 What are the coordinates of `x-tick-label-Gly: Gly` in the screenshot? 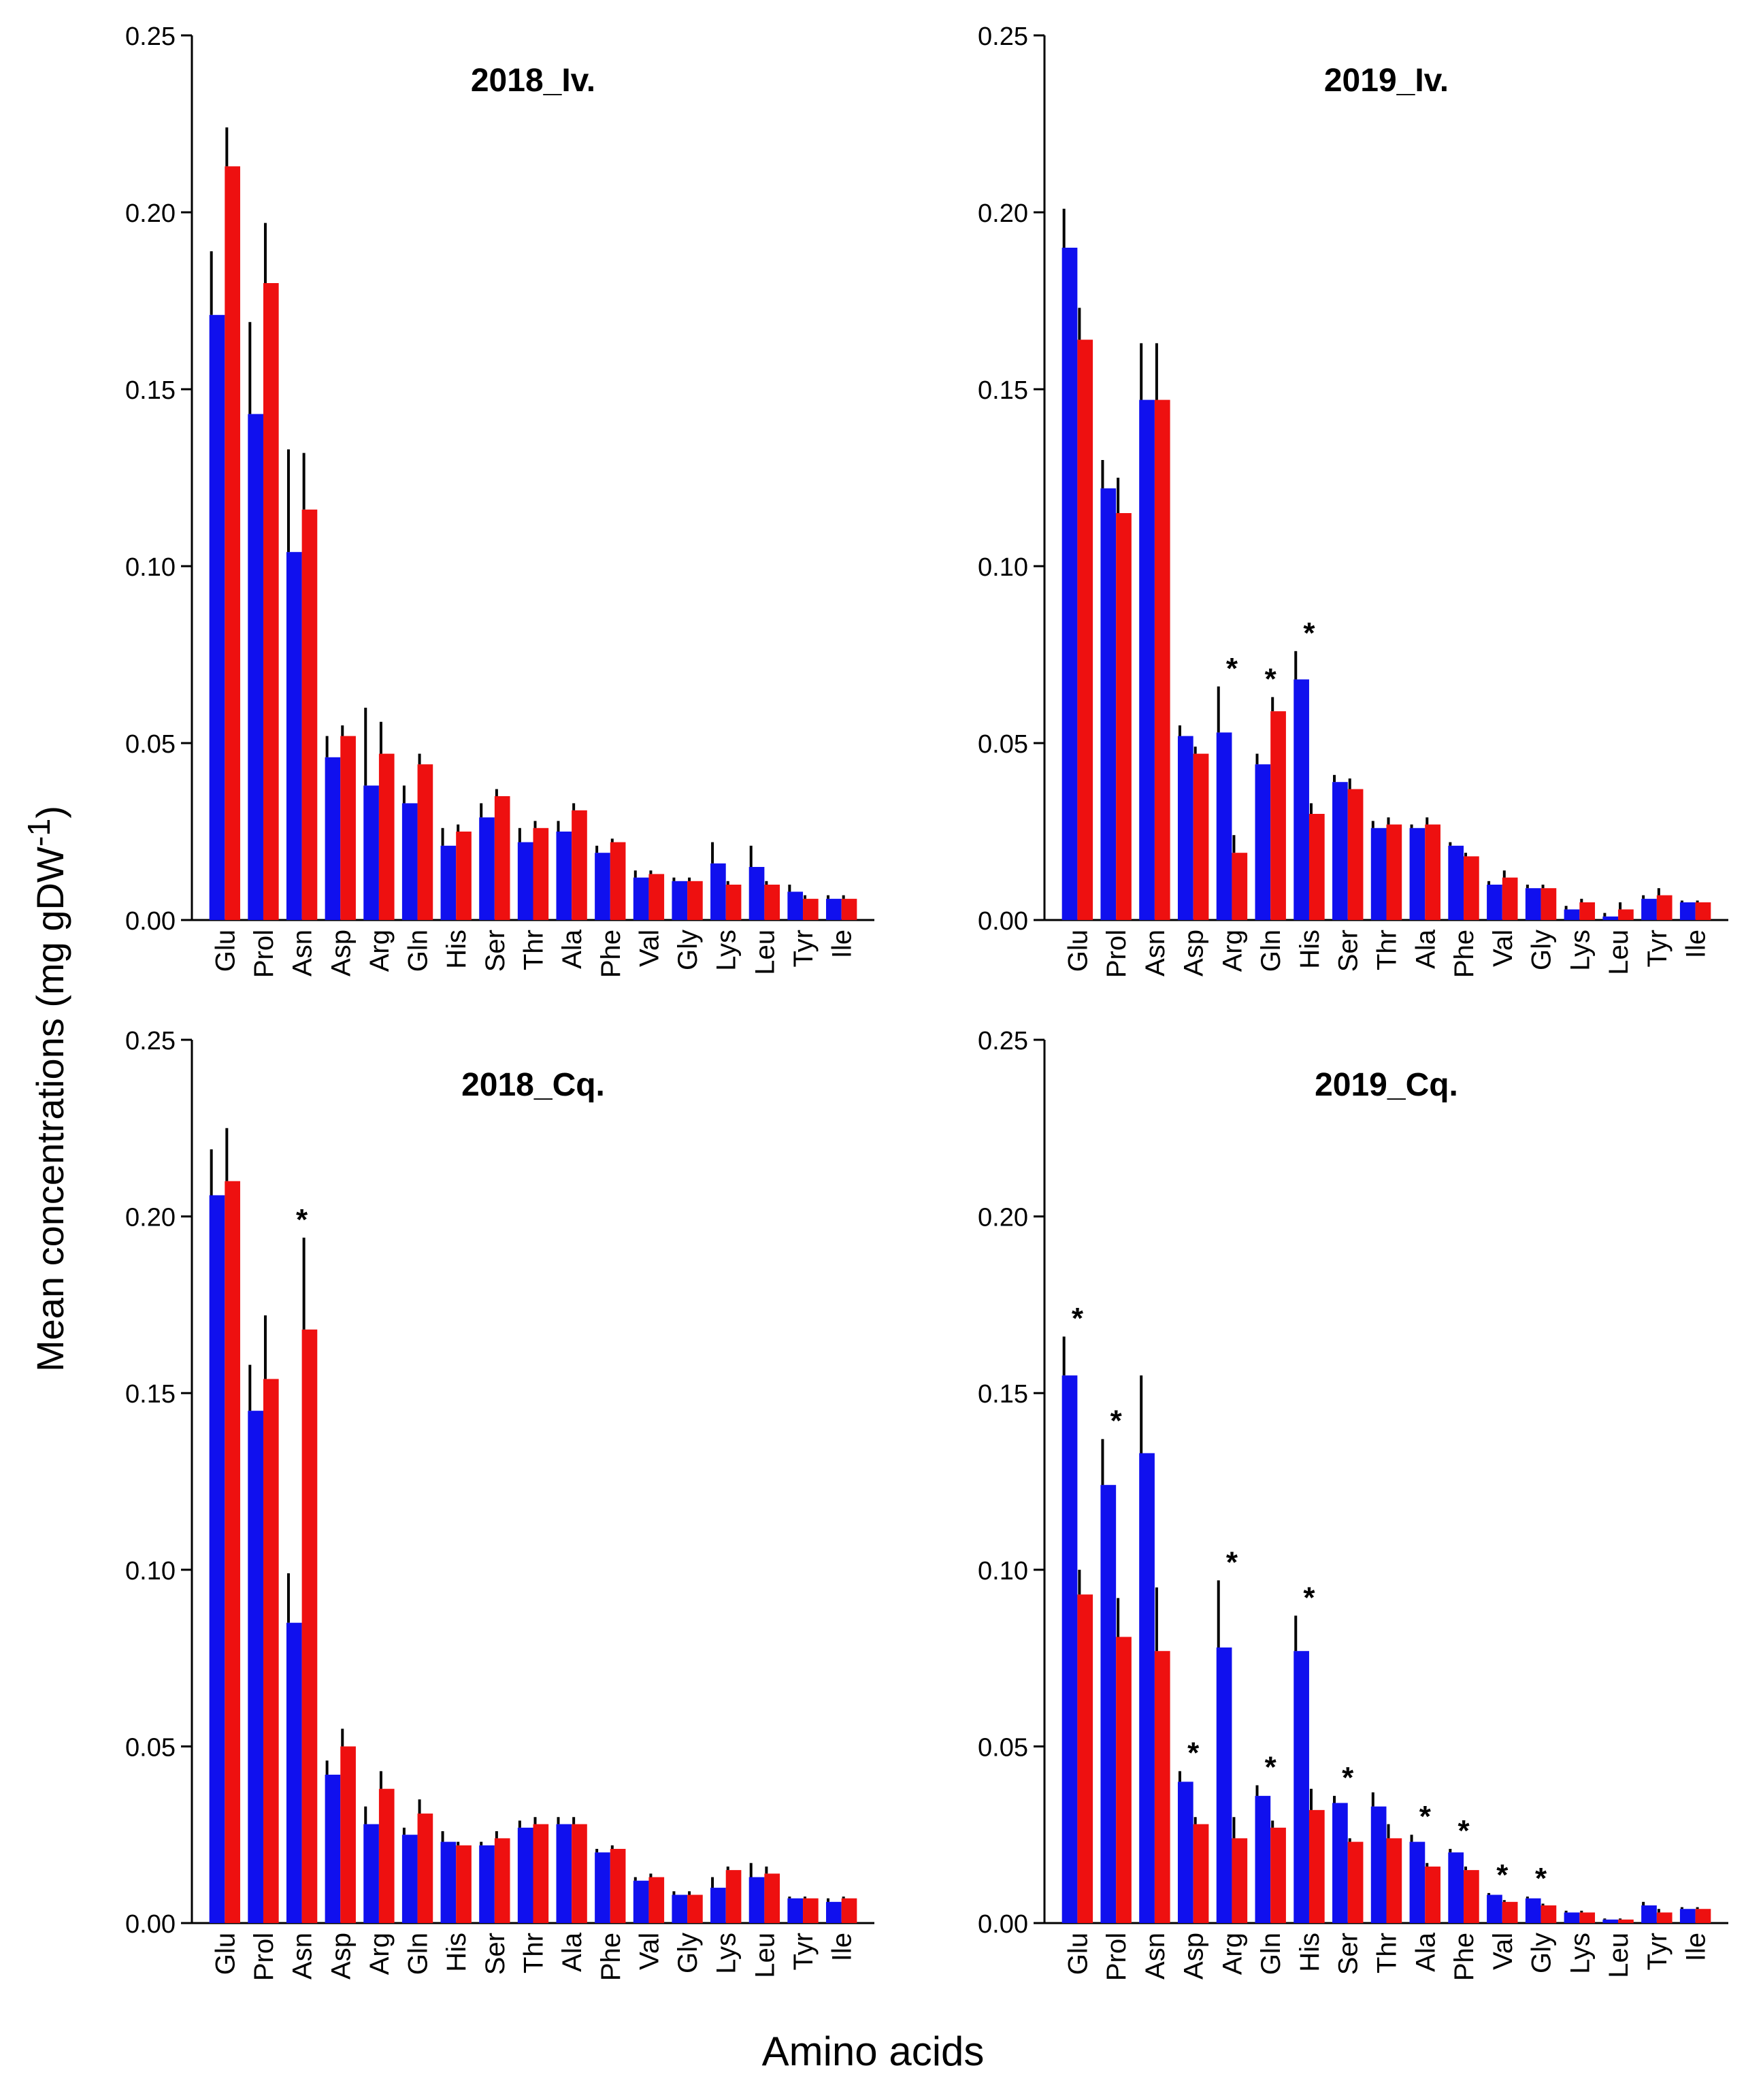 It's located at (1542, 1953).